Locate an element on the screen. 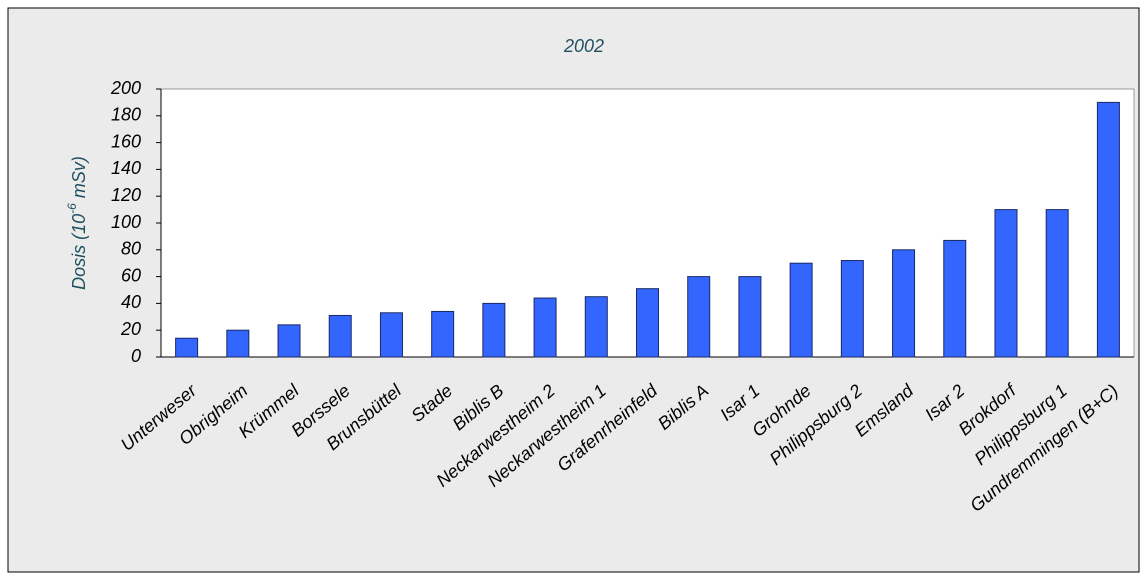 Image resolution: width=1147 pixels, height=581 pixels. y-tick-label: 180 is located at coordinates (126, 115).